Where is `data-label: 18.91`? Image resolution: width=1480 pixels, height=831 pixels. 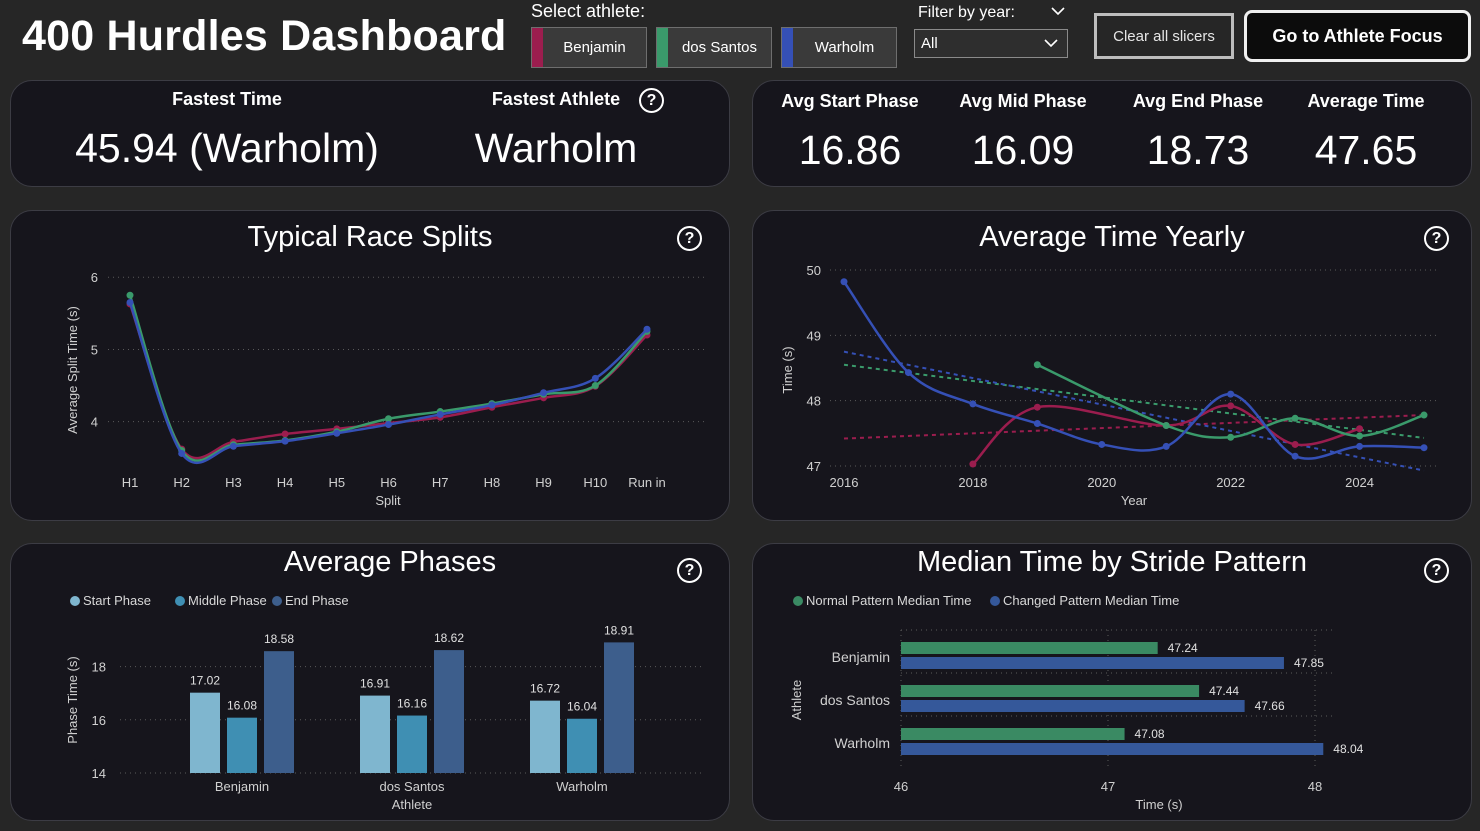 data-label: 18.91 is located at coordinates (619, 630).